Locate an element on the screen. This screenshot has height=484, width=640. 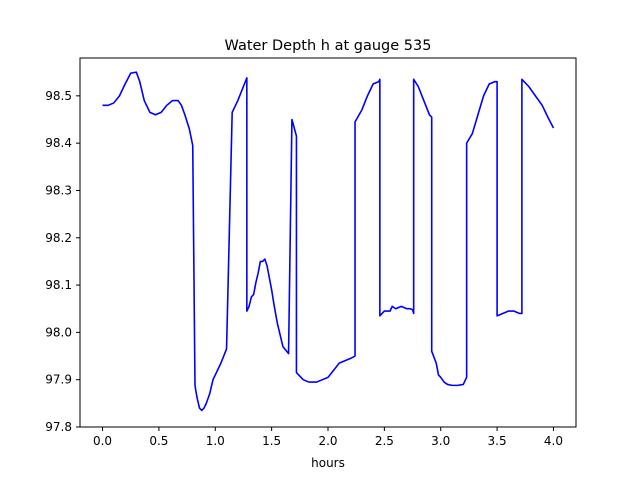
y-tick-label: 98.5 is located at coordinates (58, 96).